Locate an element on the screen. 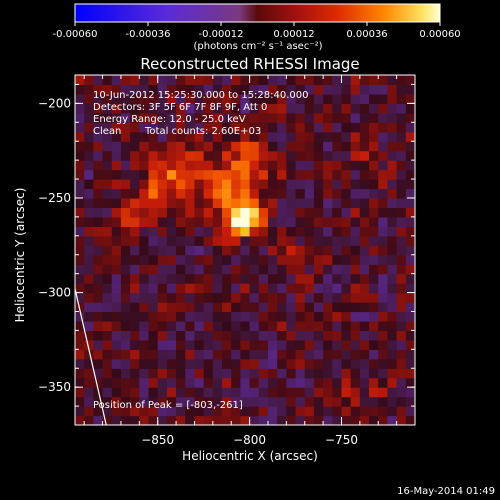  annotation-time-range: 10-Jun-2012 15:25:30.000 to 15:28:40.000 is located at coordinates (201, 95).